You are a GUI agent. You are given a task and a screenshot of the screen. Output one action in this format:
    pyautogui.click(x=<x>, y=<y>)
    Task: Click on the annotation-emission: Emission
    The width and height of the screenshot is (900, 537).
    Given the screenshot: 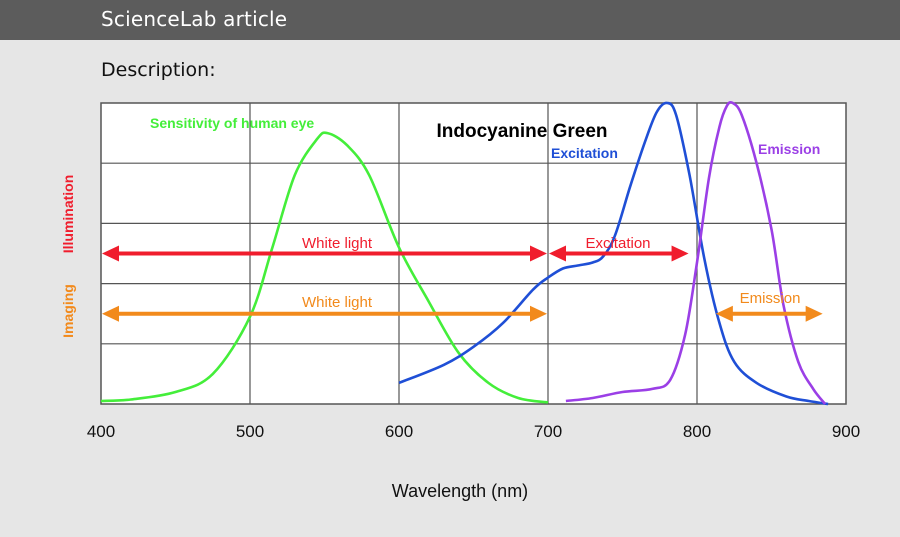 What is the action you would take?
    pyautogui.click(x=789, y=149)
    